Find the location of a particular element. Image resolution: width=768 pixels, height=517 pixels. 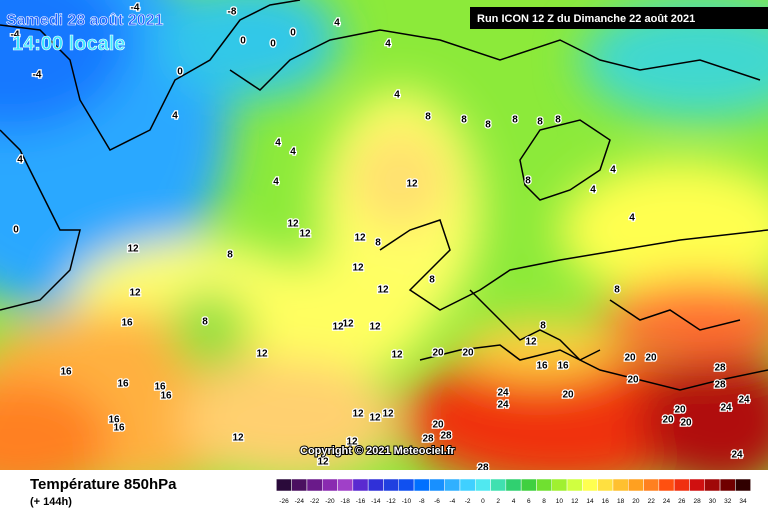

legend-label: 0 is located at coordinates (483, 501).